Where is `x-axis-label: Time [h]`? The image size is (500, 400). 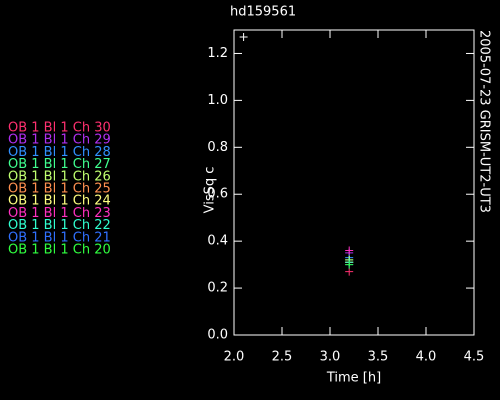
x-axis-label: Time [h] is located at coordinates (353, 378).